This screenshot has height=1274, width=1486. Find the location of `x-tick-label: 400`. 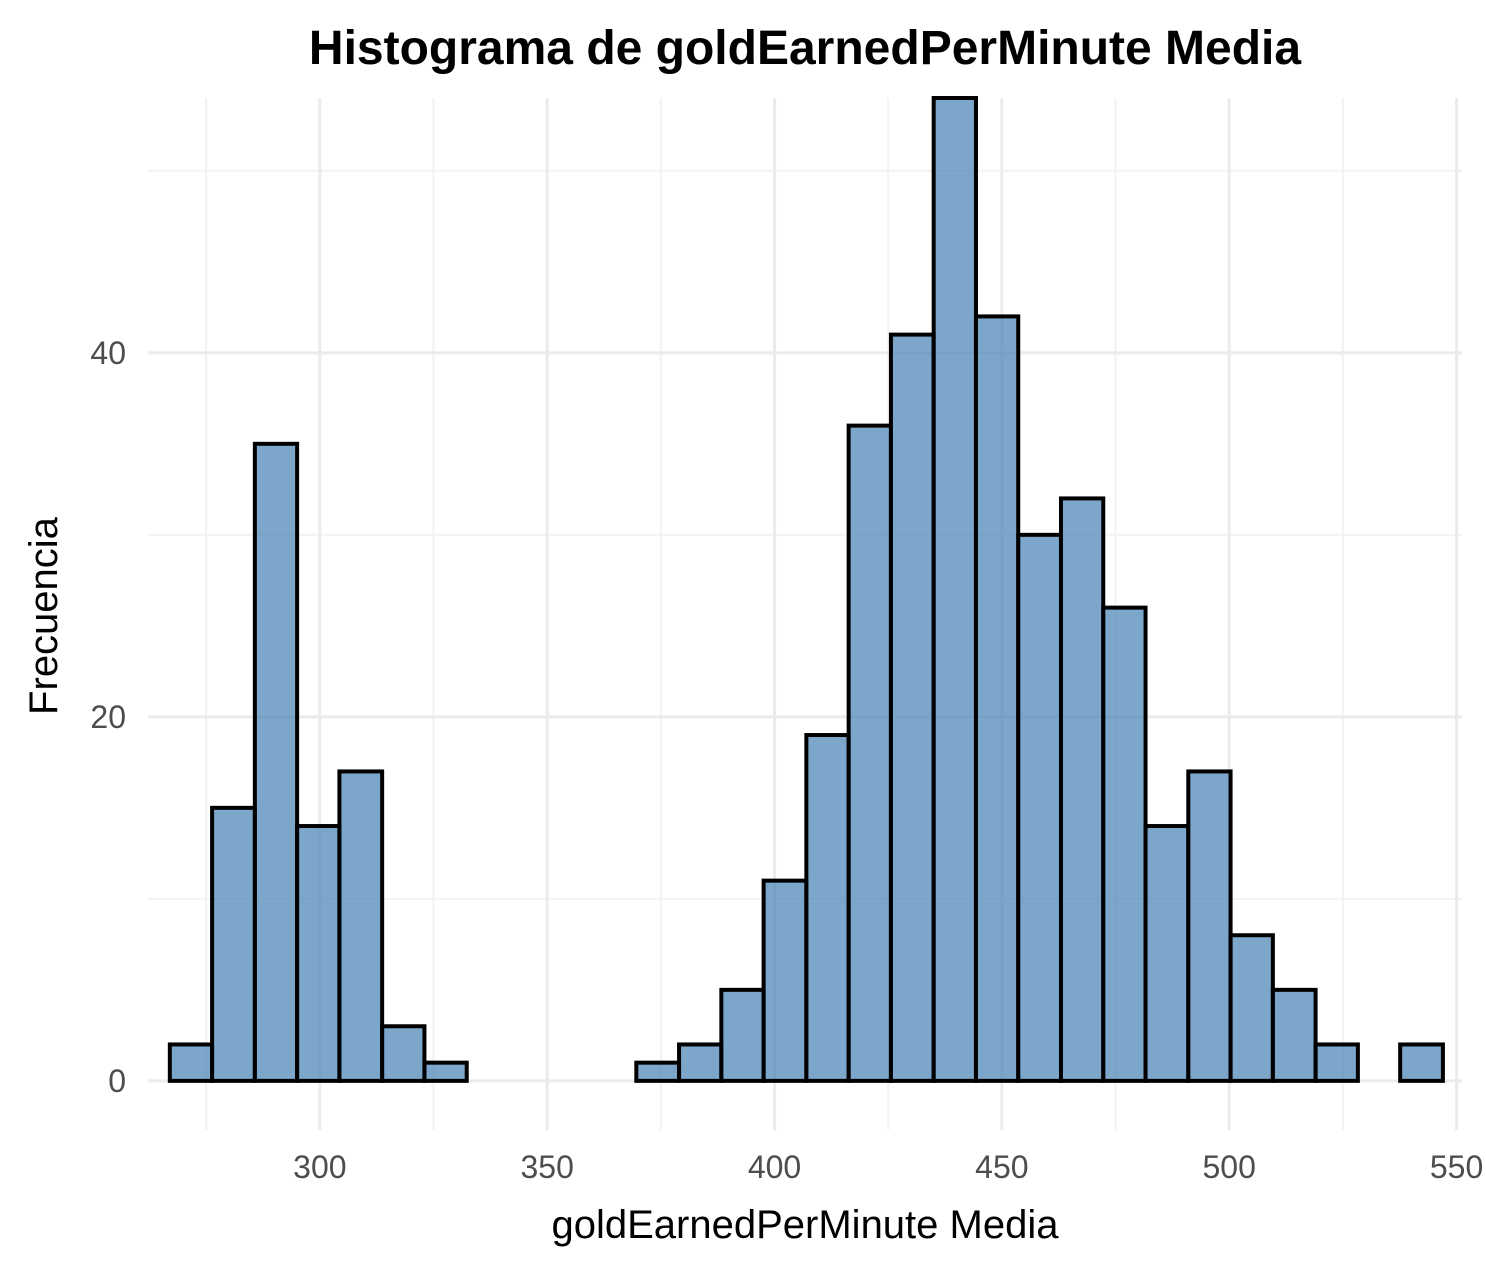

x-tick-label: 400 is located at coordinates (774, 1167).